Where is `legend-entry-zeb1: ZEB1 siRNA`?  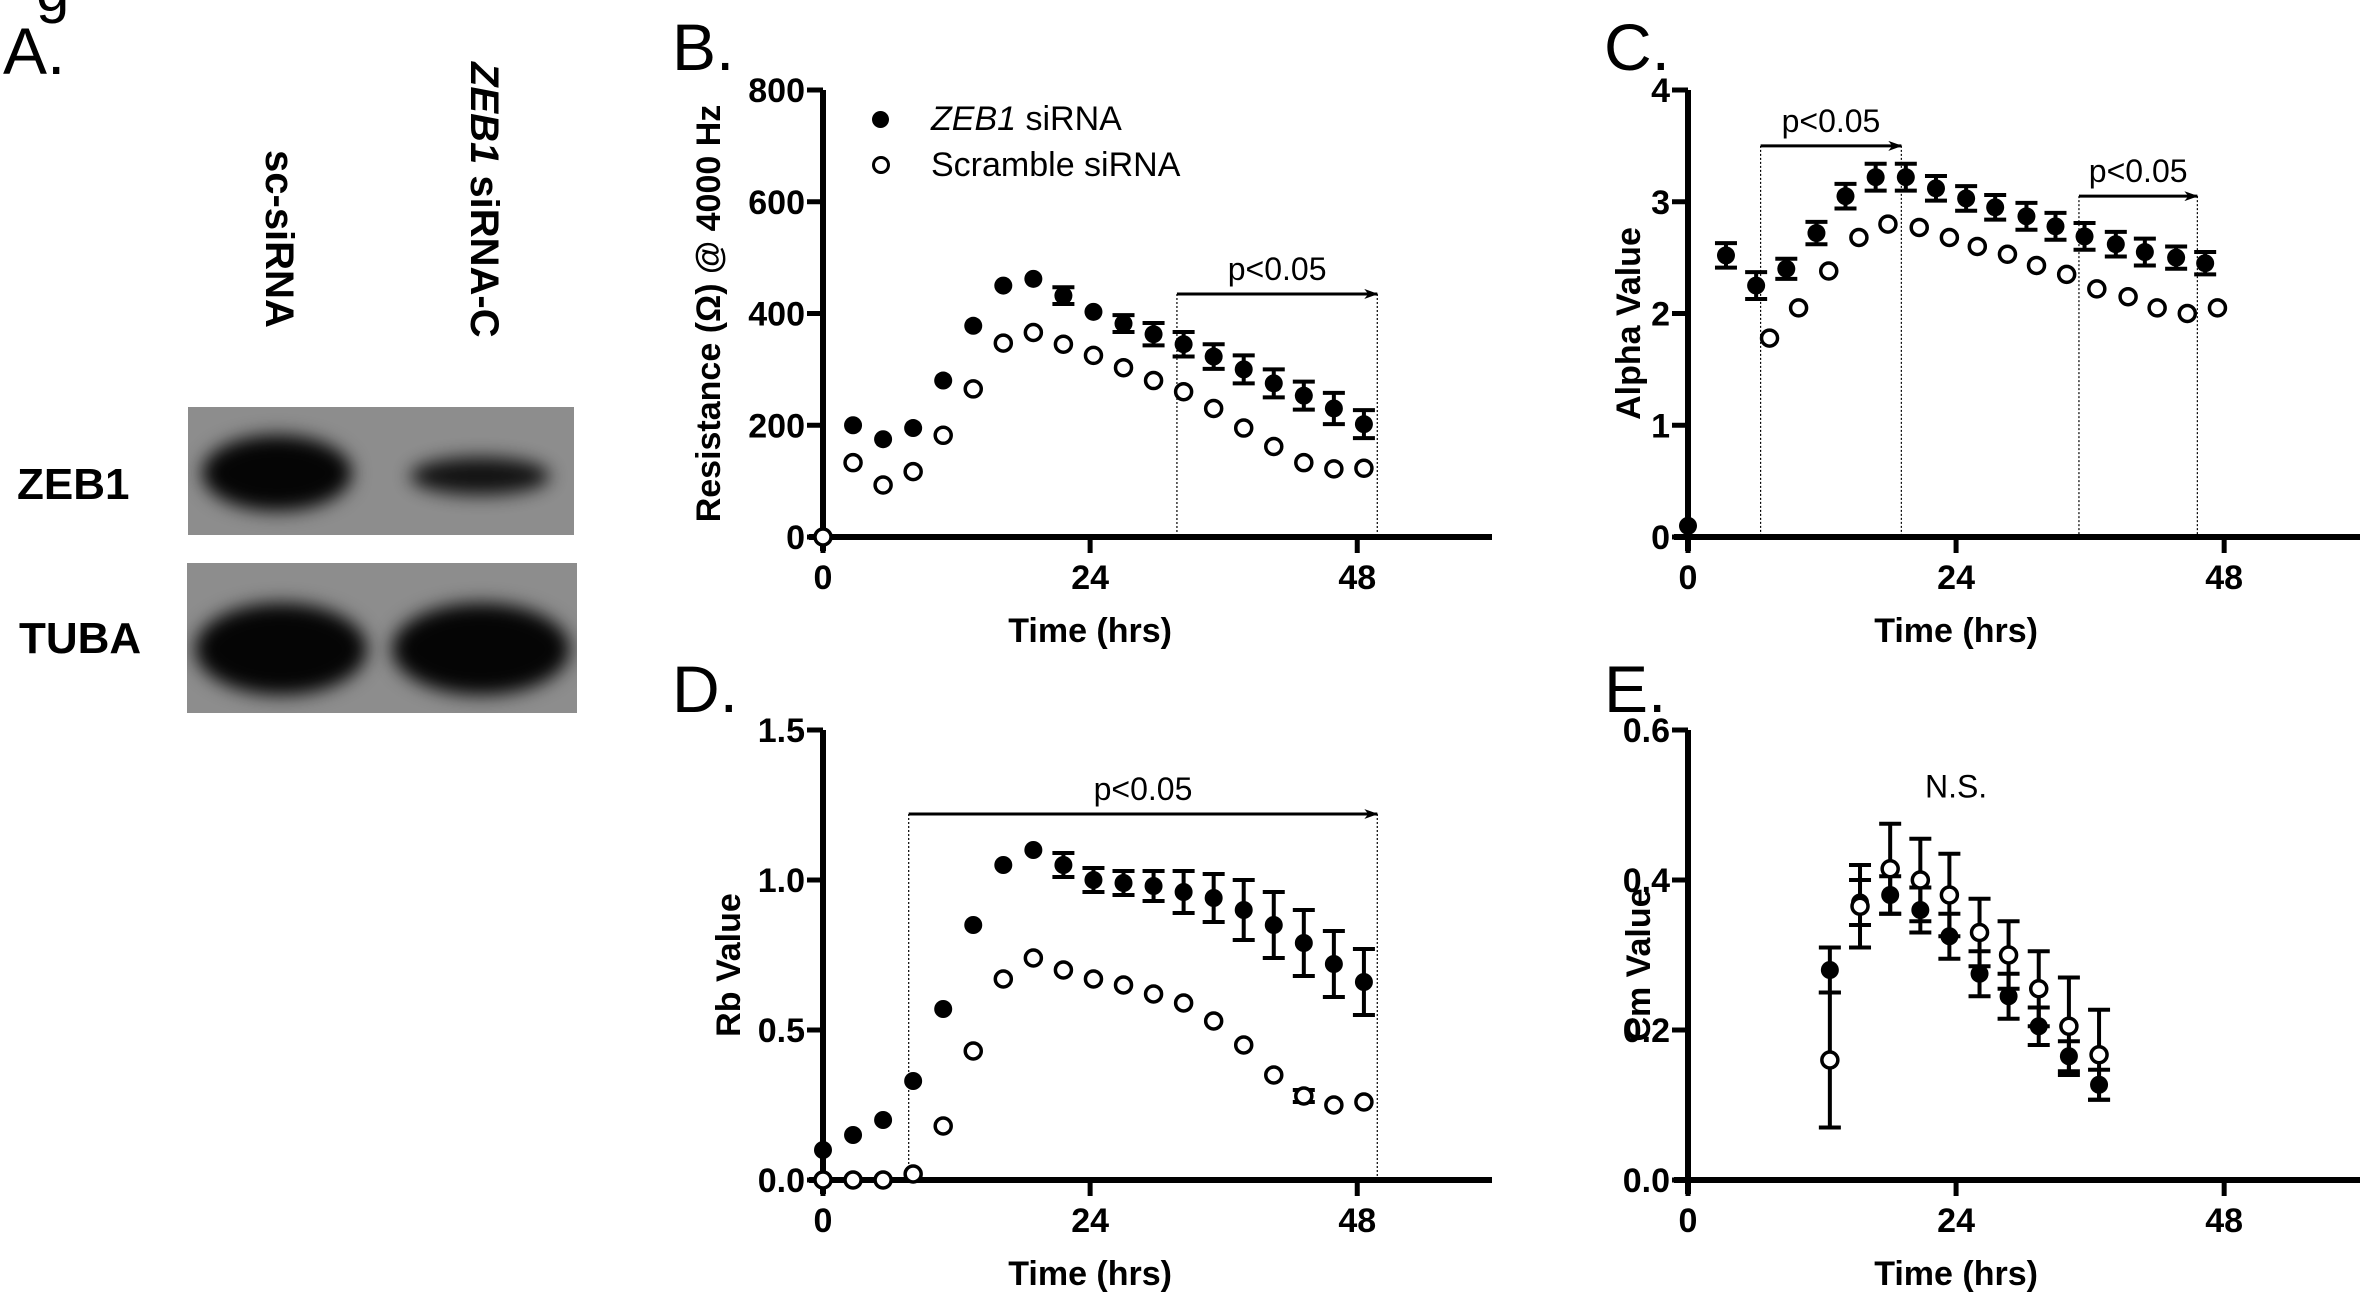 legend-entry-zeb1: ZEB1 siRNA is located at coordinates (1026, 119).